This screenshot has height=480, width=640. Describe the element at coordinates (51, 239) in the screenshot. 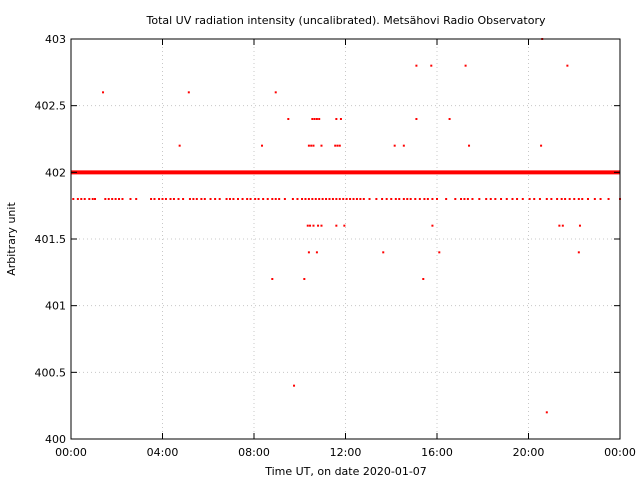

I see `y-tick-label: 401.5` at that location.